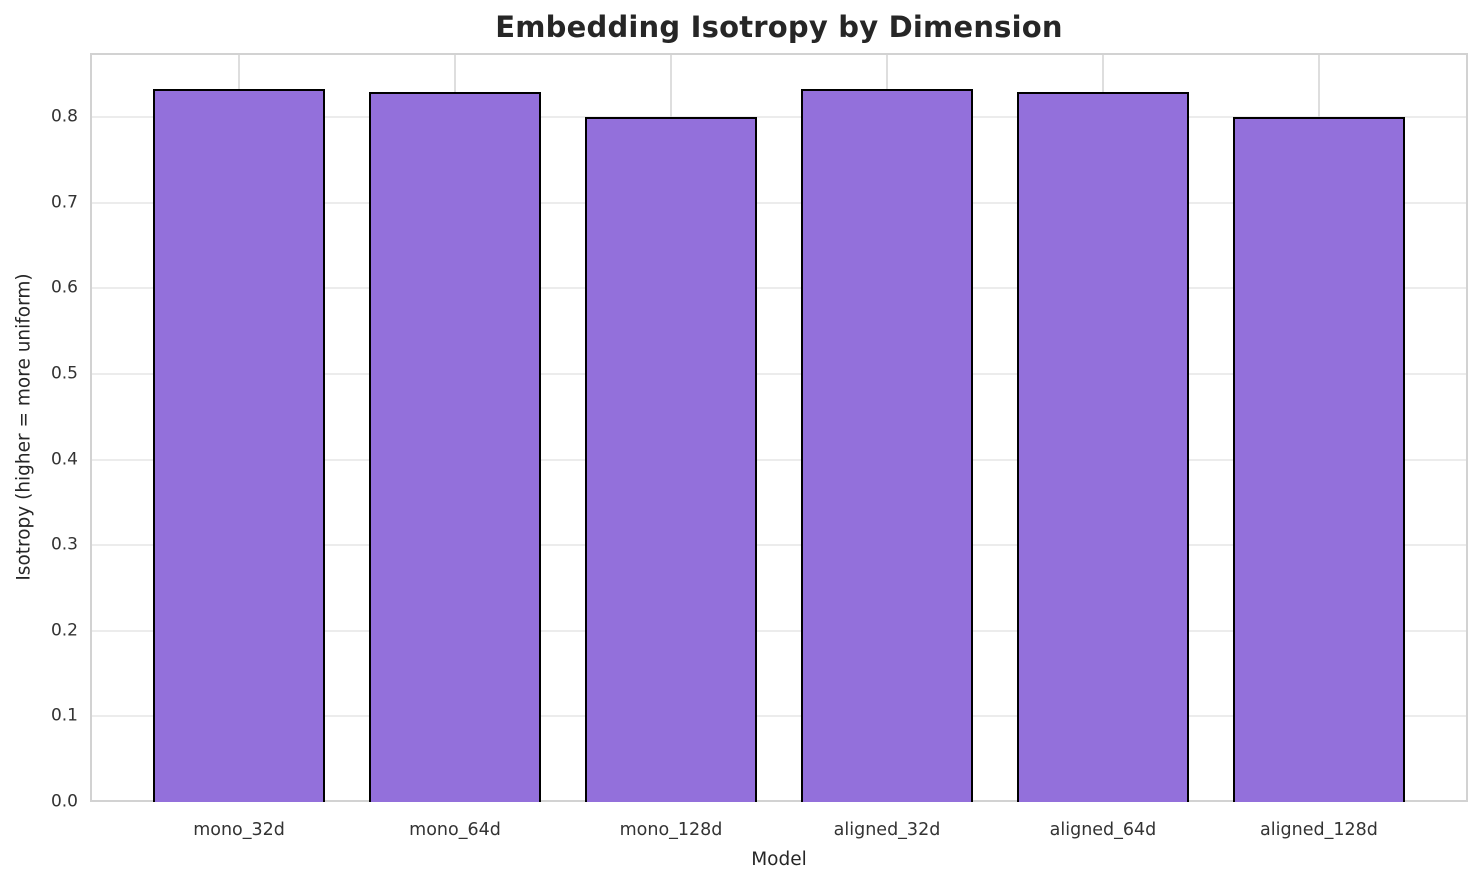 This screenshot has height=885, width=1484. I want to click on y-tick-label-0.3: 0.3, so click(64, 544).